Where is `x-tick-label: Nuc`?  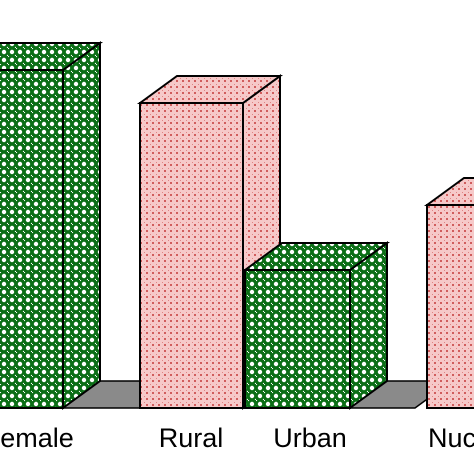
x-tick-label: Nuc is located at coordinates (451, 438).